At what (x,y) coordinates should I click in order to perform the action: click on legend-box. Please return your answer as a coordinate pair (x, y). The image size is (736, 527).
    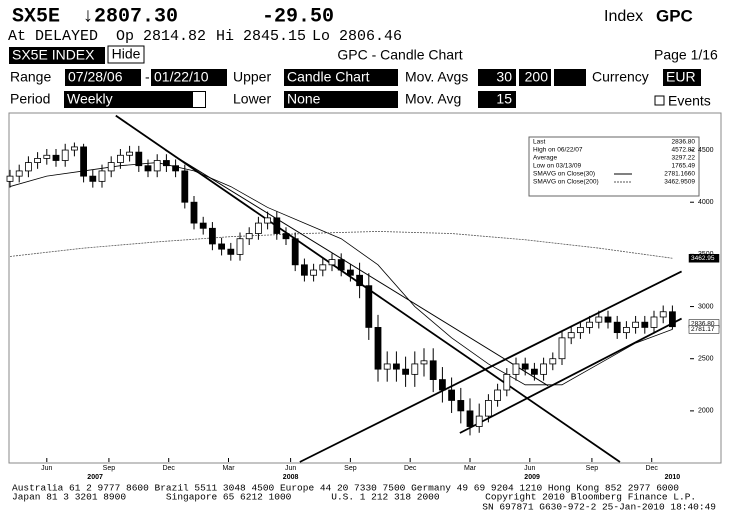
    Looking at the image, I should click on (614, 166).